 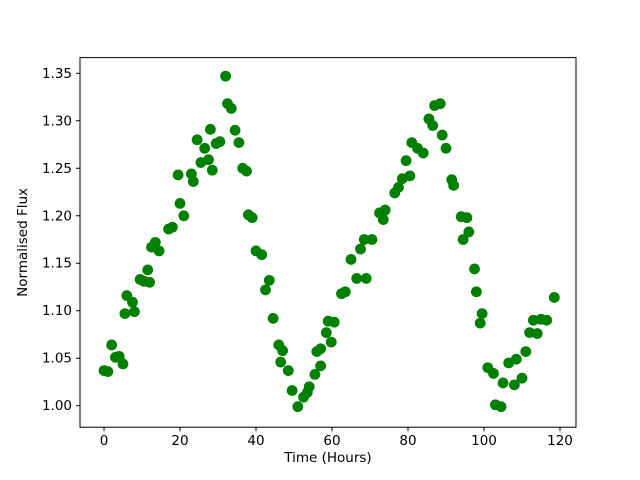 I want to click on x-axis-ticks: 0 20 40 60 80 100 120, so click(x=336, y=438).